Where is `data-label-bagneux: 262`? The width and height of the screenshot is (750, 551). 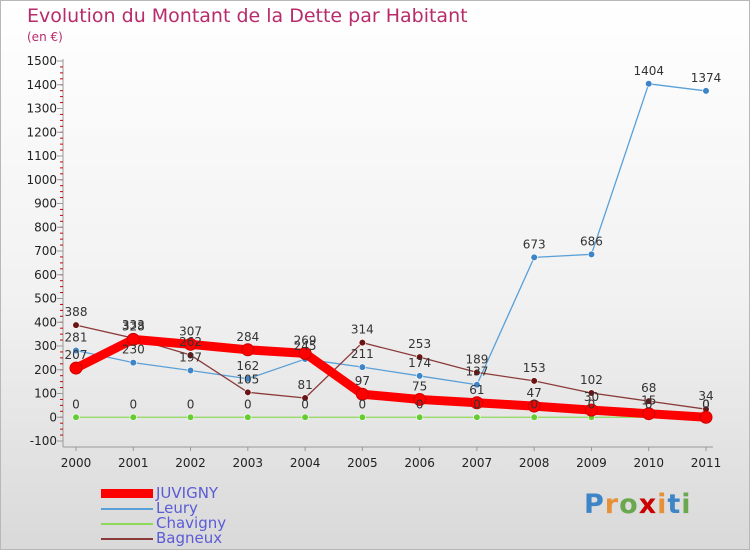 data-label-bagneux: 262 is located at coordinates (190, 342).